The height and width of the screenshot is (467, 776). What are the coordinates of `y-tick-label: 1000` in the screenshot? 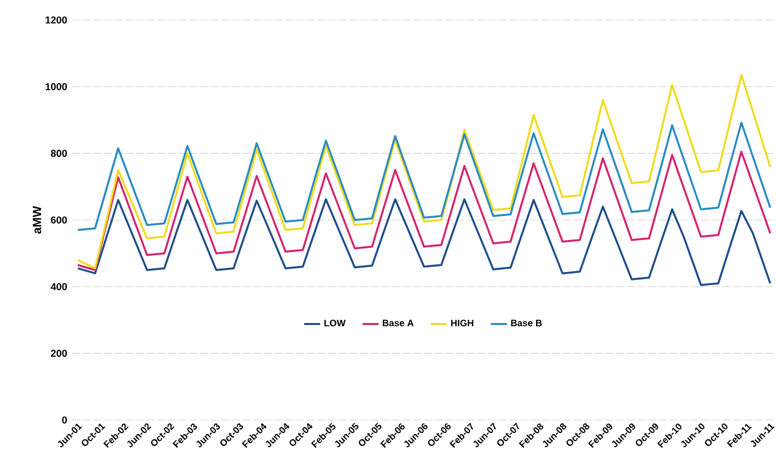 It's located at (56, 86).